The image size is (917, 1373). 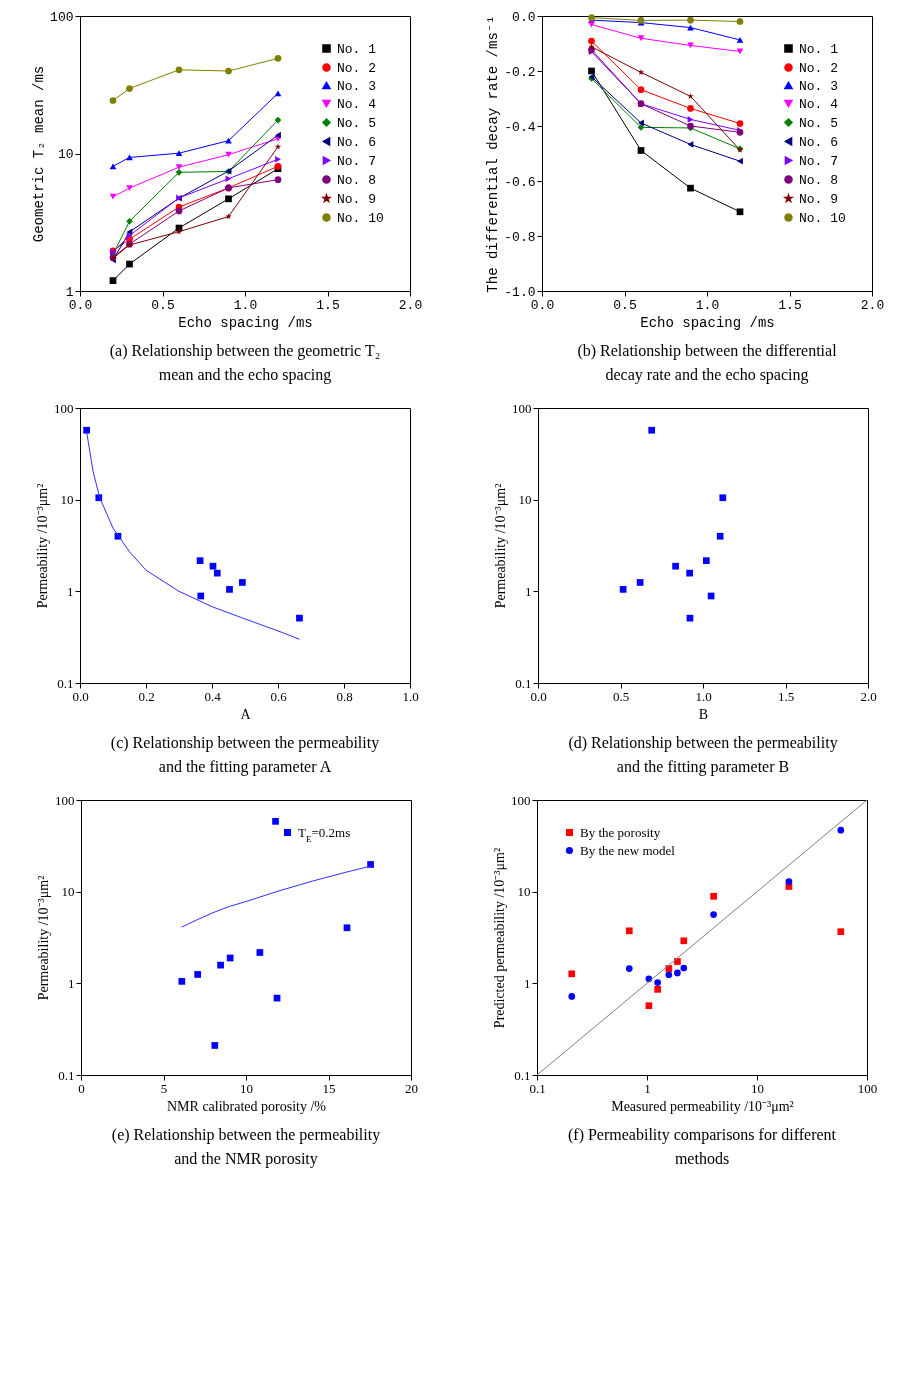 I want to click on y-tick-label: -0.6, so click(x=520, y=182).